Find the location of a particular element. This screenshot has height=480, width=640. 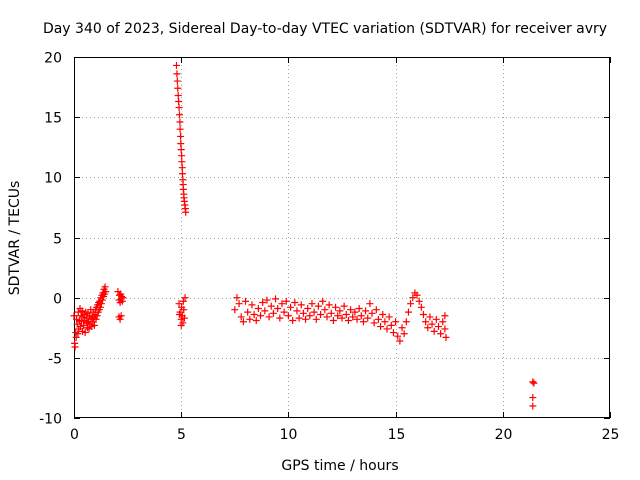

x-tick-label: 15 is located at coordinates (397, 435).